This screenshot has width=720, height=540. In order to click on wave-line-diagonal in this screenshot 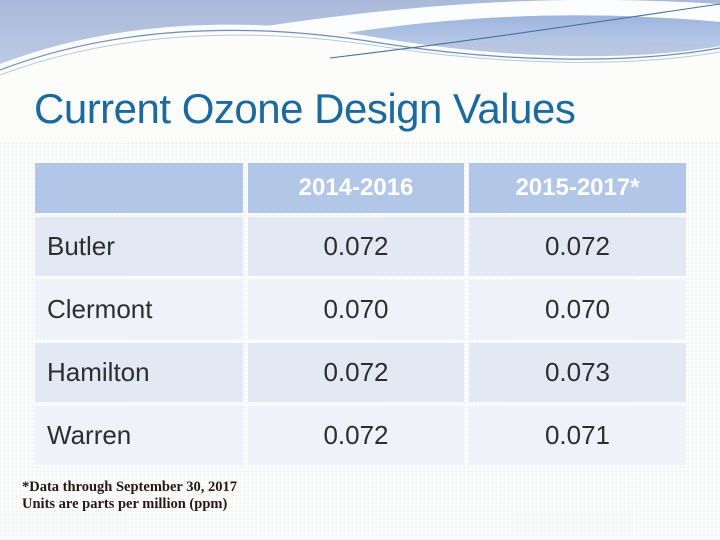, I will do `click(524, 31)`.